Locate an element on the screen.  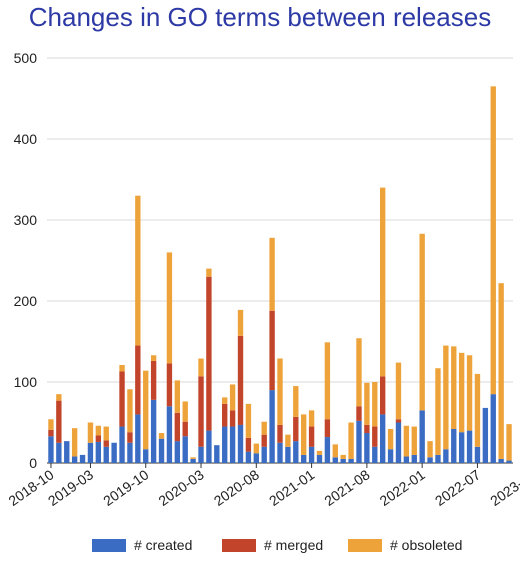
legend: # created # merged # obsoleted is located at coordinates (260, 549).